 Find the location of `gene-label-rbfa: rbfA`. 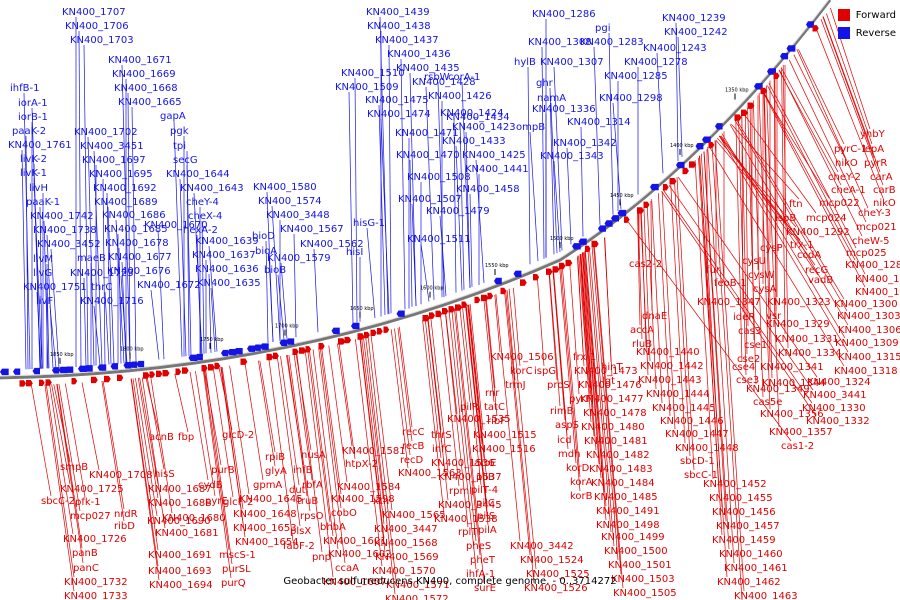

gene-label-rbfa: rbfA is located at coordinates (312, 485).